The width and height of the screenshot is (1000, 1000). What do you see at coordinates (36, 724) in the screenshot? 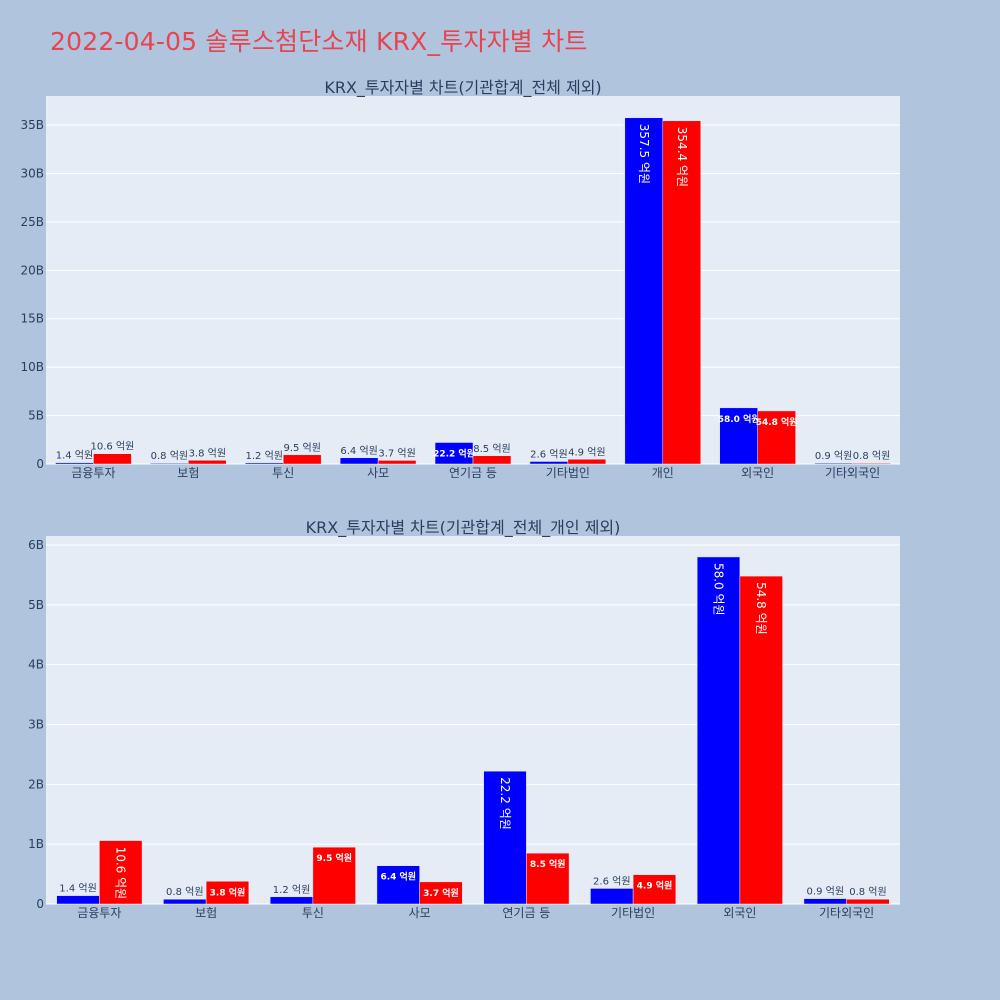
I see `y-tick-label: 3B` at bounding box center [36, 724].